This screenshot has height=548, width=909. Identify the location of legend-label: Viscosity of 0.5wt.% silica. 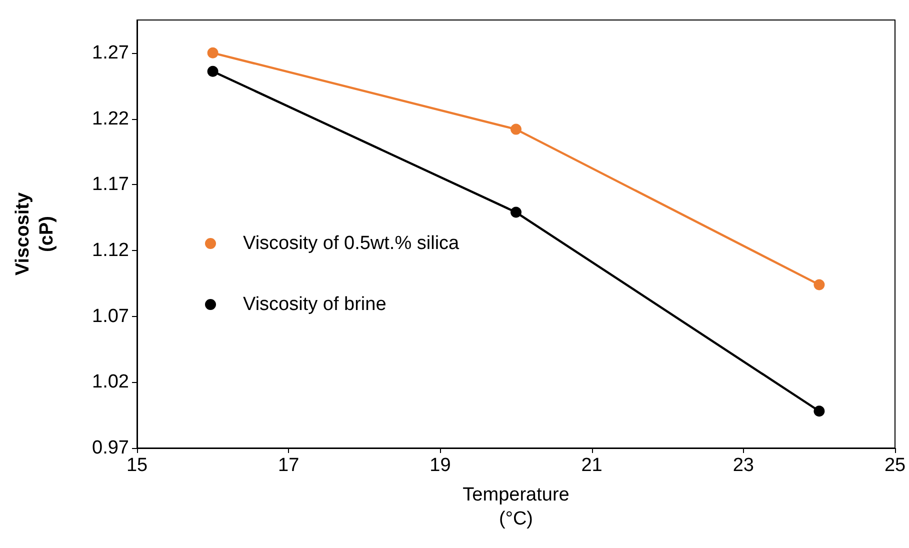
(351, 243).